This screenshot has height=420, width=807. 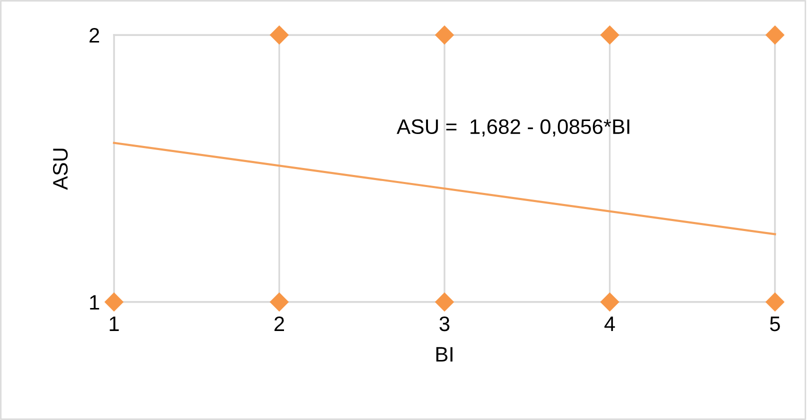 What do you see at coordinates (513, 128) in the screenshot?
I see `annotation: ASU = 1,682 - 0,0856*BI` at bounding box center [513, 128].